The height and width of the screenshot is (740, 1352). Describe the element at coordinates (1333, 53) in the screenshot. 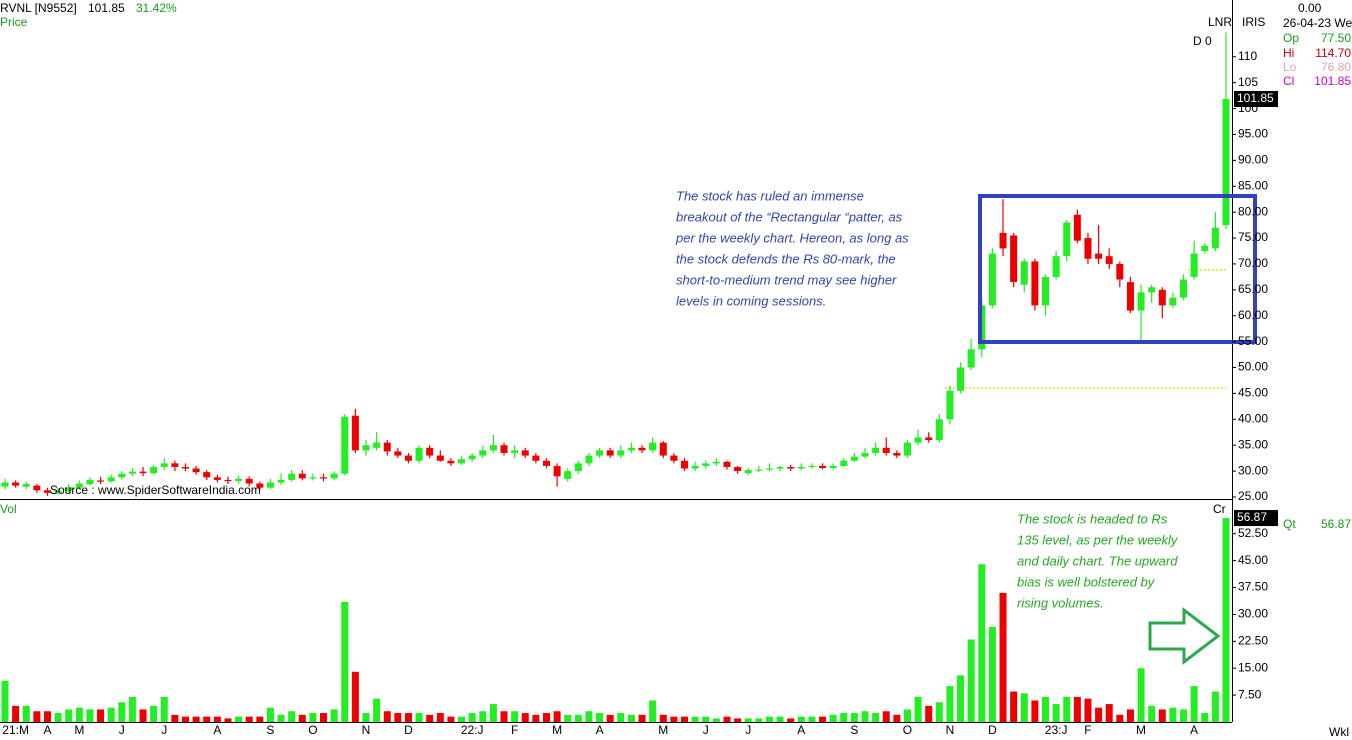

I see `info-value: 114.70` at that location.